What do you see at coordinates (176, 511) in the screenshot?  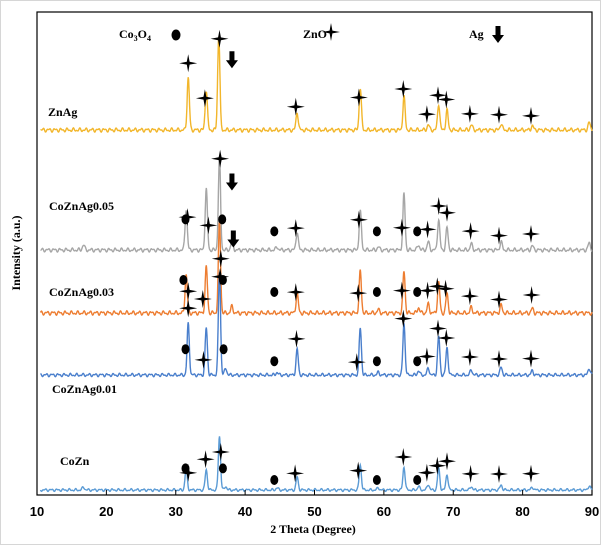 I see `x-tick-label-30: 30` at bounding box center [176, 511].